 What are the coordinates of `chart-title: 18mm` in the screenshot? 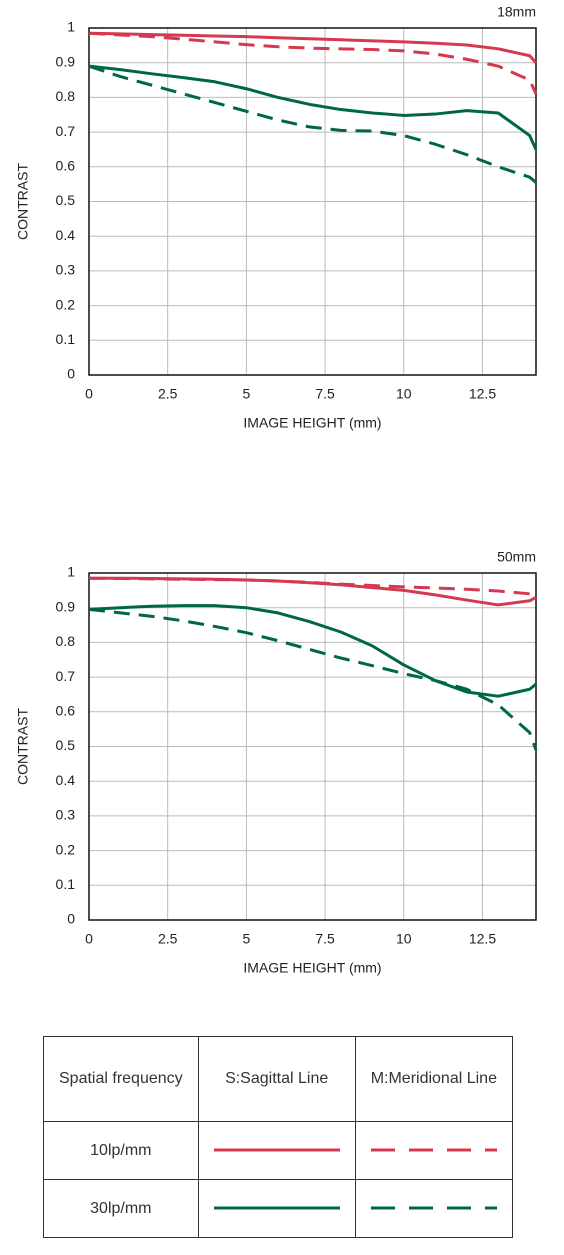 It's located at (516, 12).